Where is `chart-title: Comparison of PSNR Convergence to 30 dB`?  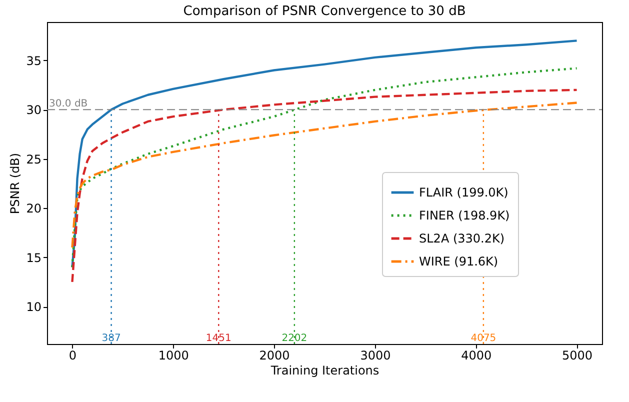 chart-title: Comparison of PSNR Convergence to 30 dB is located at coordinates (324, 11).